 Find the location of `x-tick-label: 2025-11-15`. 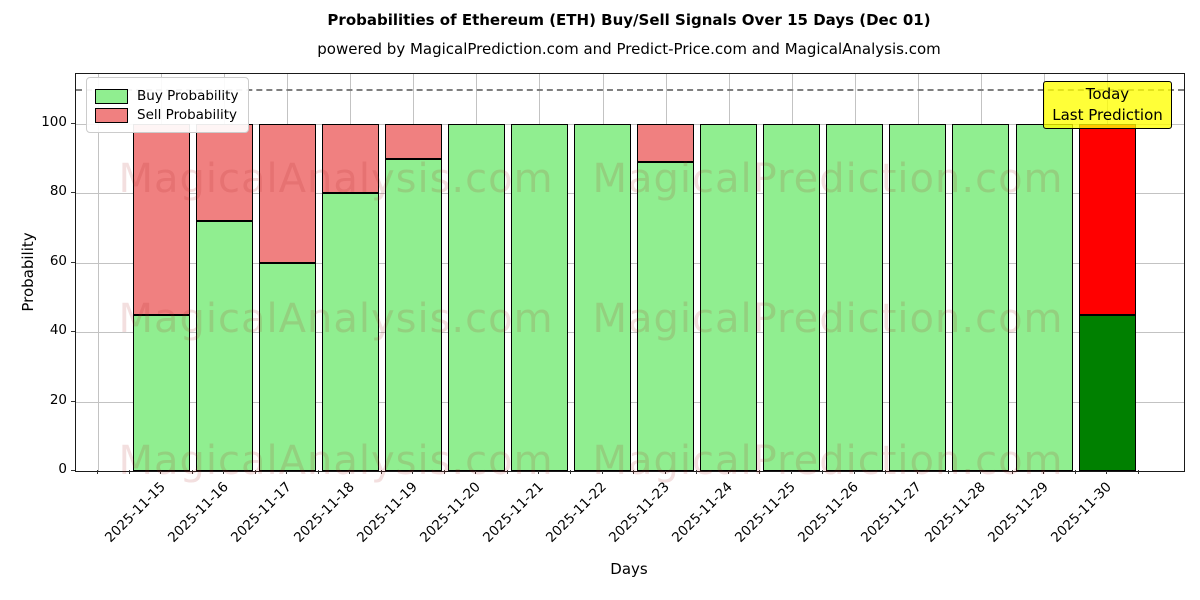

x-tick-label: 2025-11-15 is located at coordinates (135, 512).